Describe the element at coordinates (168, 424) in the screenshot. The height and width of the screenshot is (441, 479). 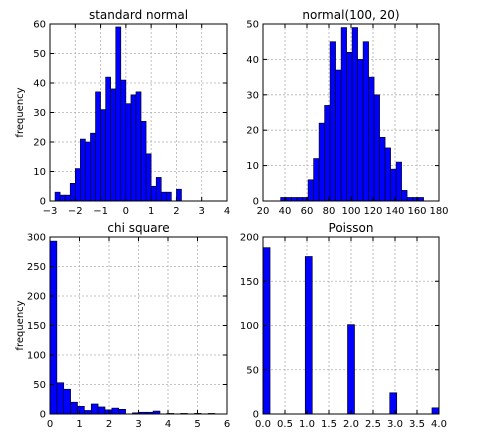
I see `x-tick-label: 4` at that location.